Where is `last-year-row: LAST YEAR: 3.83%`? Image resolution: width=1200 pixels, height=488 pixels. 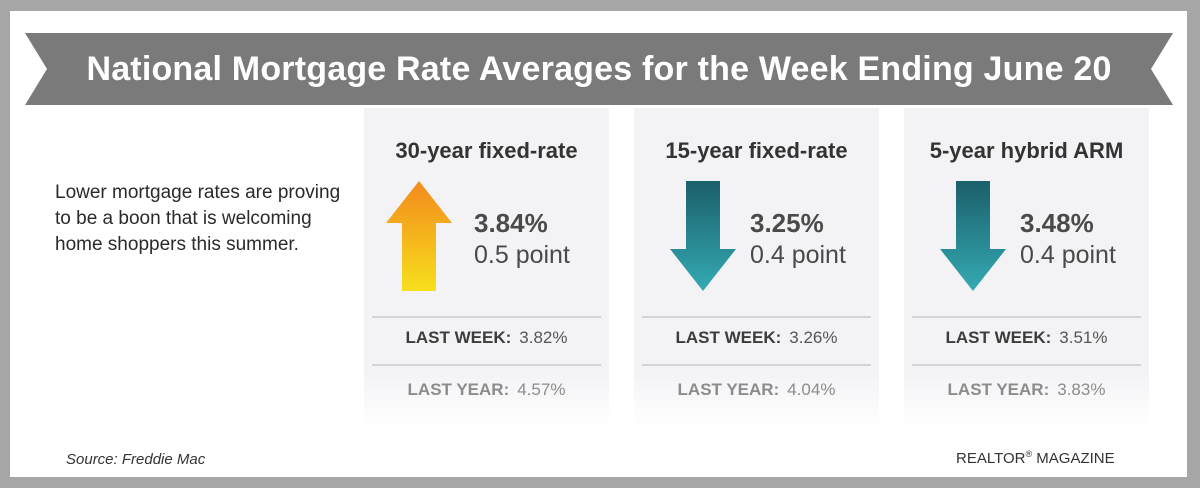 last-year-row: LAST YEAR: 3.83% is located at coordinates (1026, 390).